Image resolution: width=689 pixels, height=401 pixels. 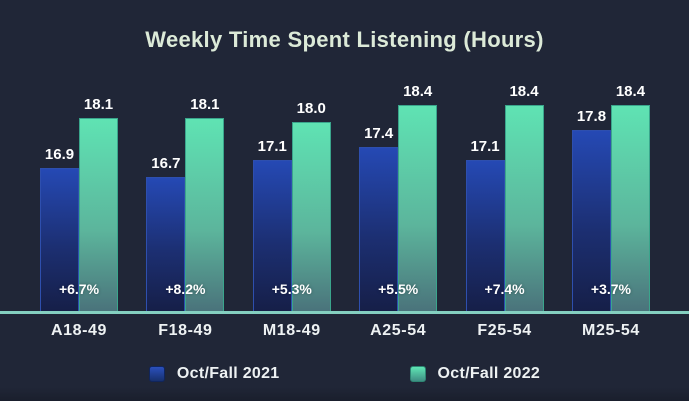 I want to click on value-label-2022-A25-54: 18.4, so click(x=418, y=91).